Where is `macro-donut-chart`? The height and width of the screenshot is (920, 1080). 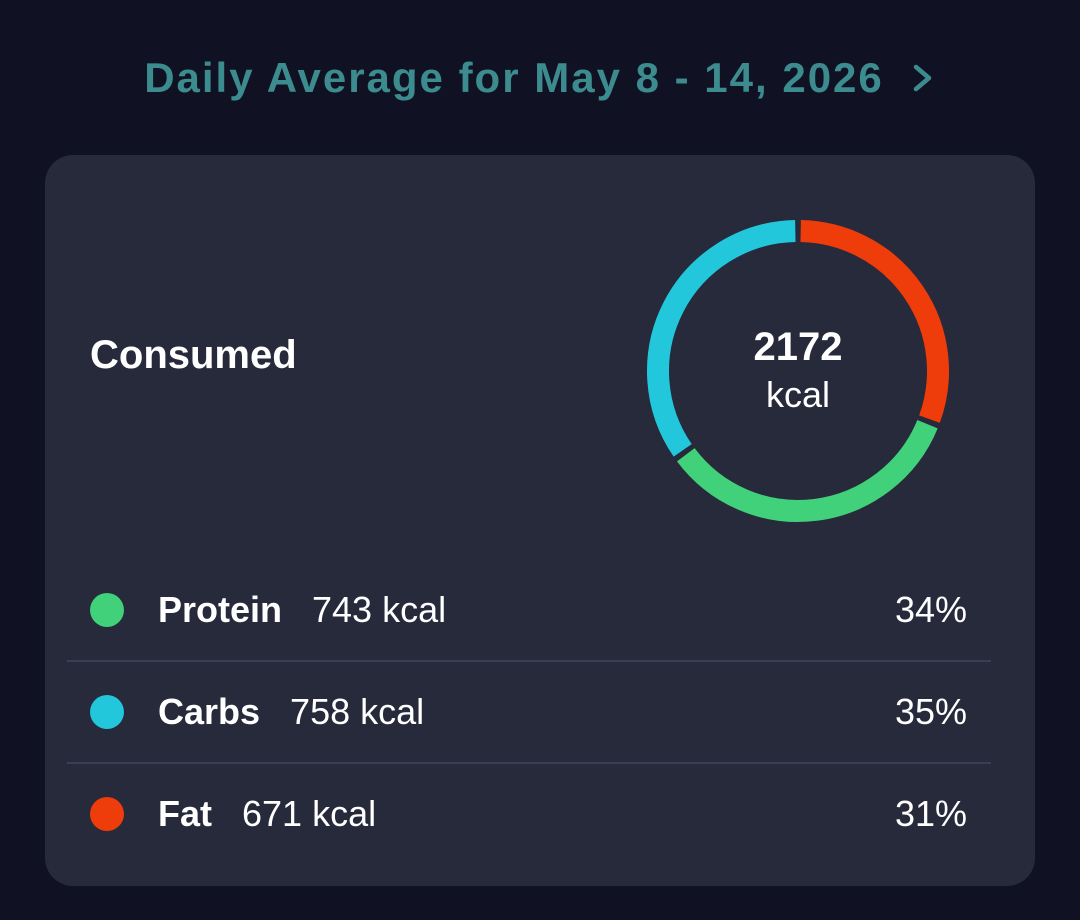
macro-donut-chart is located at coordinates (798, 371).